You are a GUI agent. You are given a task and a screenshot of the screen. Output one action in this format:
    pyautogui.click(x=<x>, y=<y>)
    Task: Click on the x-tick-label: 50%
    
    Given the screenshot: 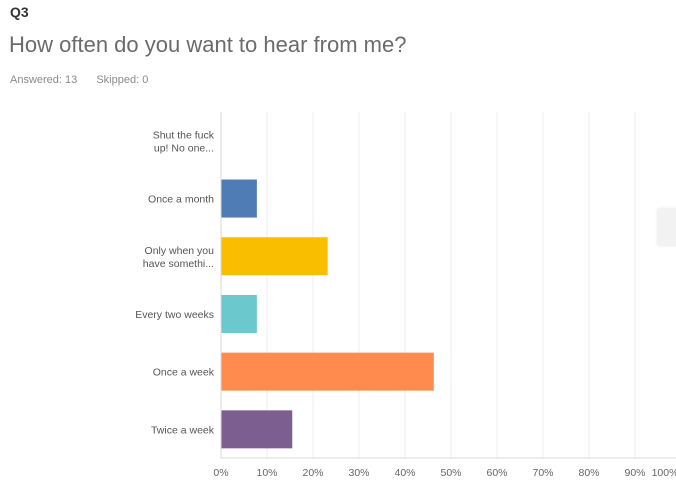 What is the action you would take?
    pyautogui.click(x=450, y=473)
    